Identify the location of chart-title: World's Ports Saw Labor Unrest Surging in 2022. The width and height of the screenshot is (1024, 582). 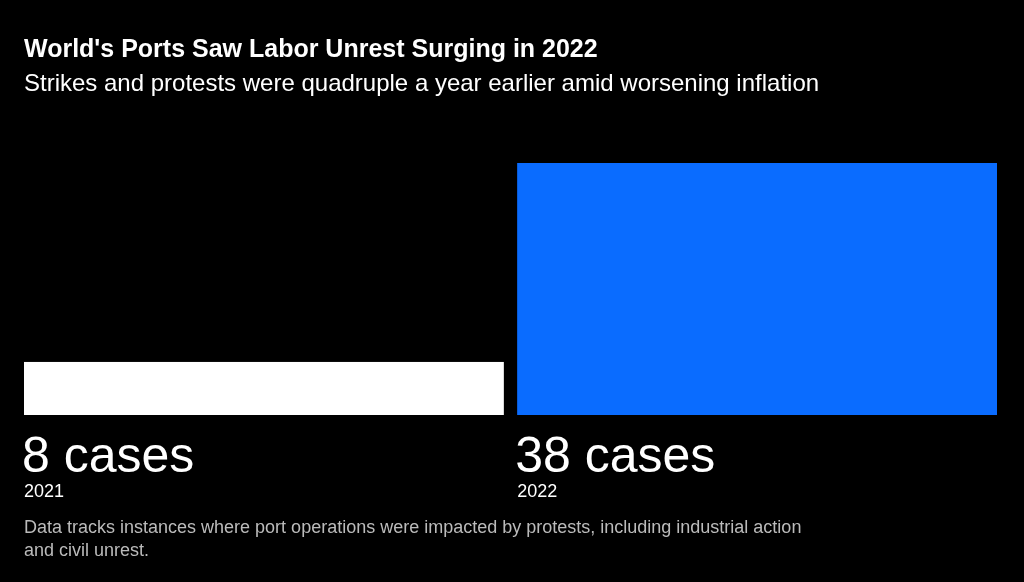
(311, 48).